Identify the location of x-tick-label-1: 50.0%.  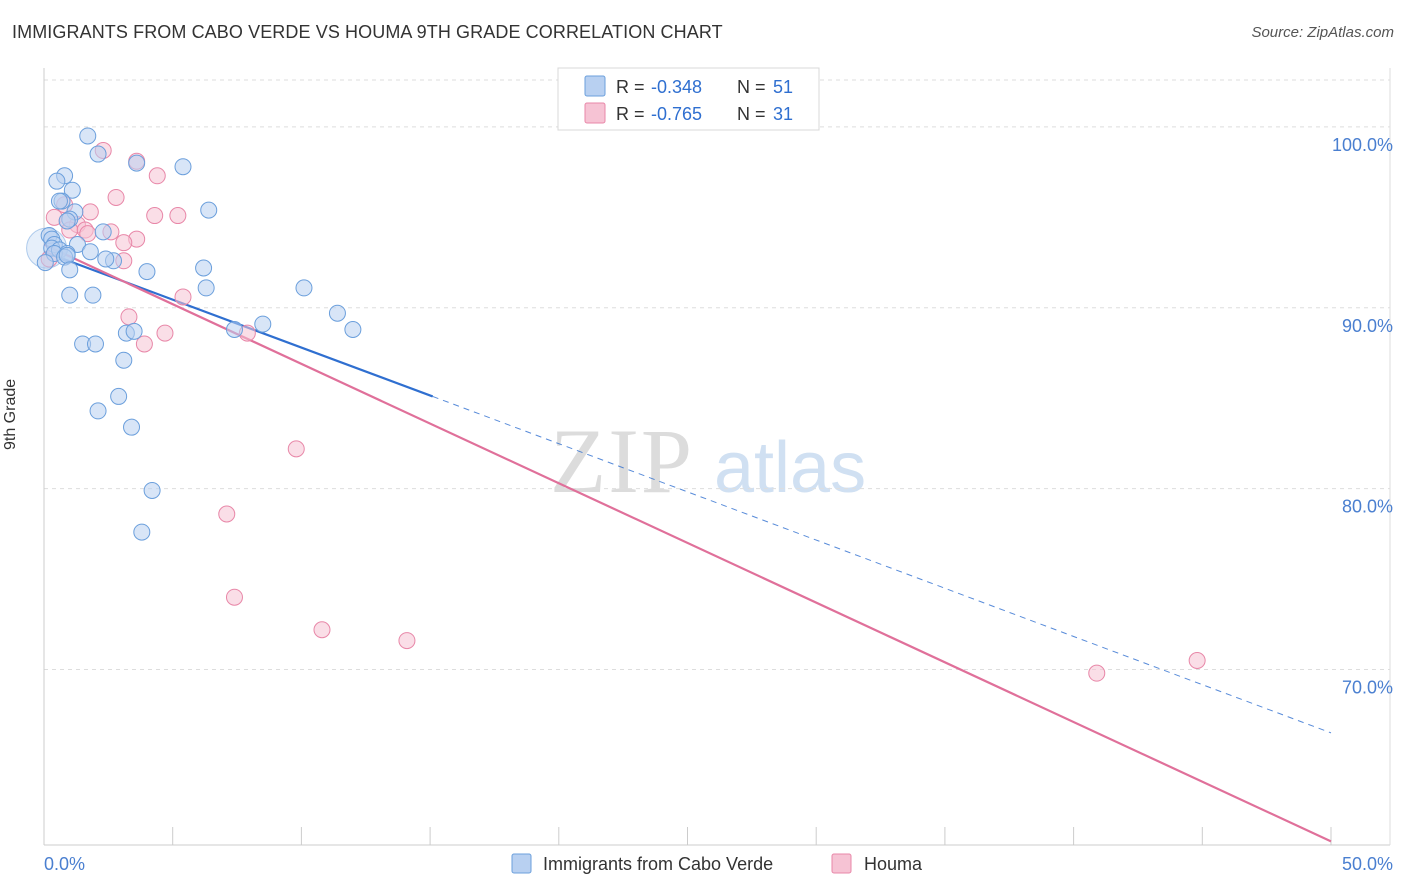
(1367, 864).